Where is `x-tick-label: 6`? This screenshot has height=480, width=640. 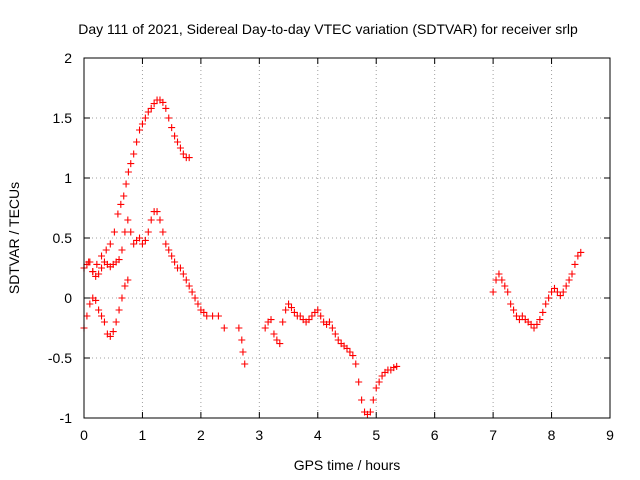 x-tick-label: 6 is located at coordinates (435, 435).